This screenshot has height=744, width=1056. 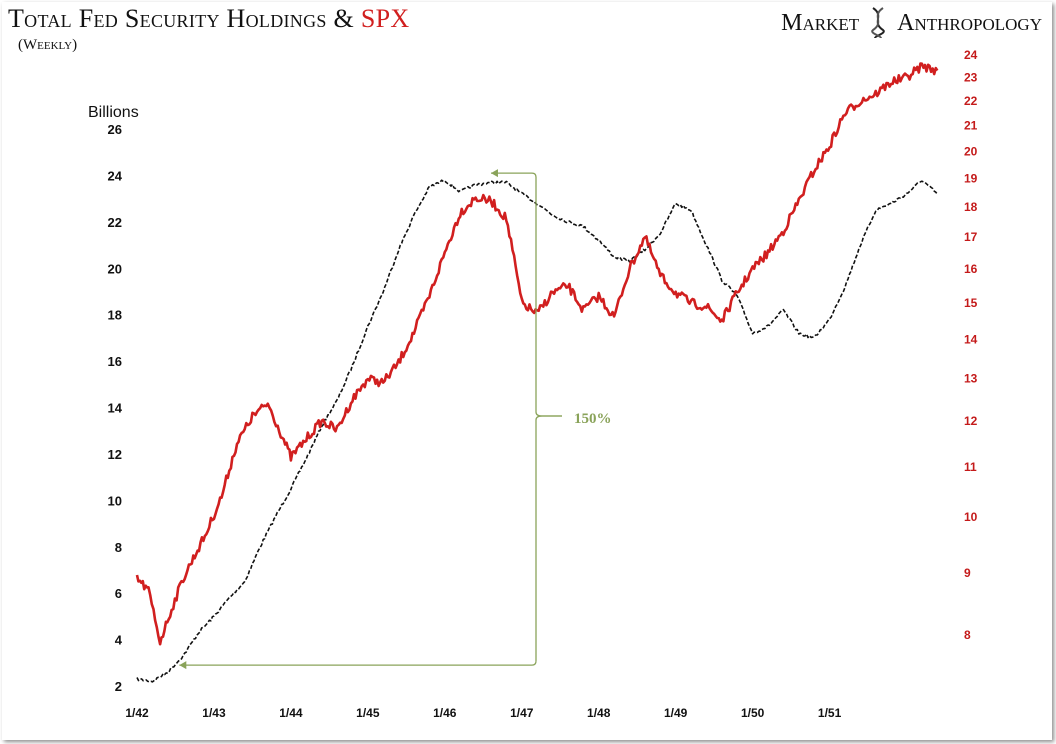 I want to click on right-tick-label: 22, so click(x=971, y=101).